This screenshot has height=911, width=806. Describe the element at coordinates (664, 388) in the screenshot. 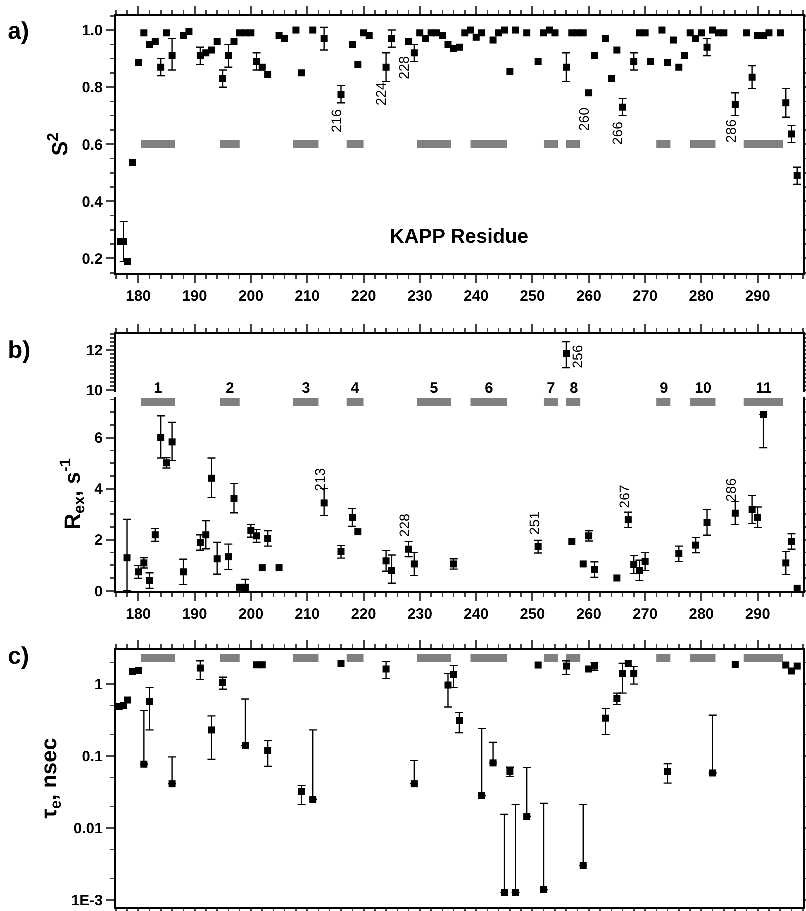

I see `series-label: 9` at that location.